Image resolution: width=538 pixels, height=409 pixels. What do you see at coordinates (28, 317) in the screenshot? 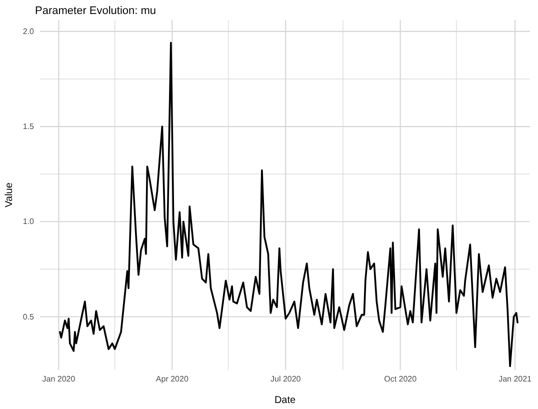
I see `y-tick-label: 0.5` at bounding box center [28, 317].